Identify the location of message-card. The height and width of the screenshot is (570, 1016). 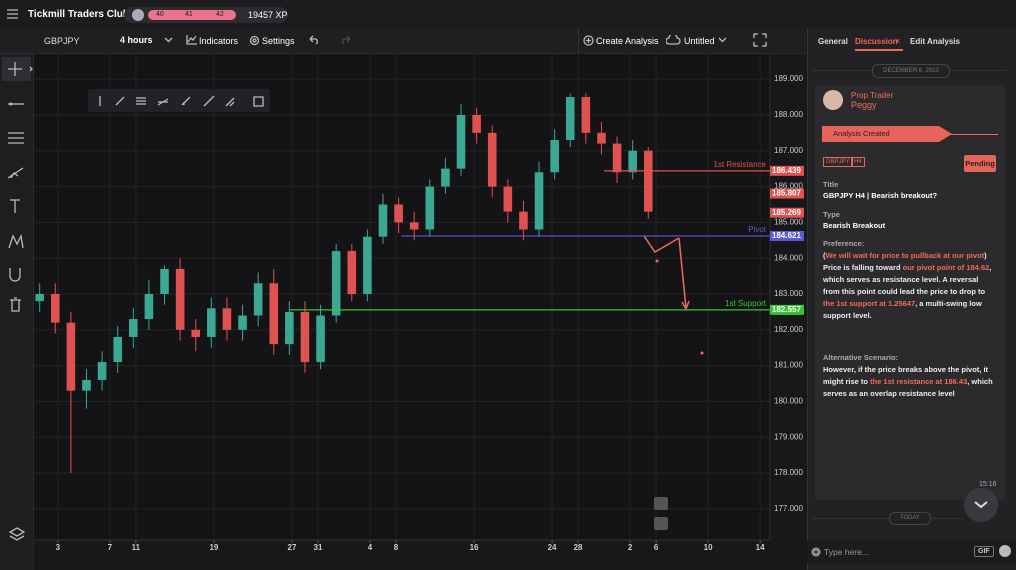
(910, 292).